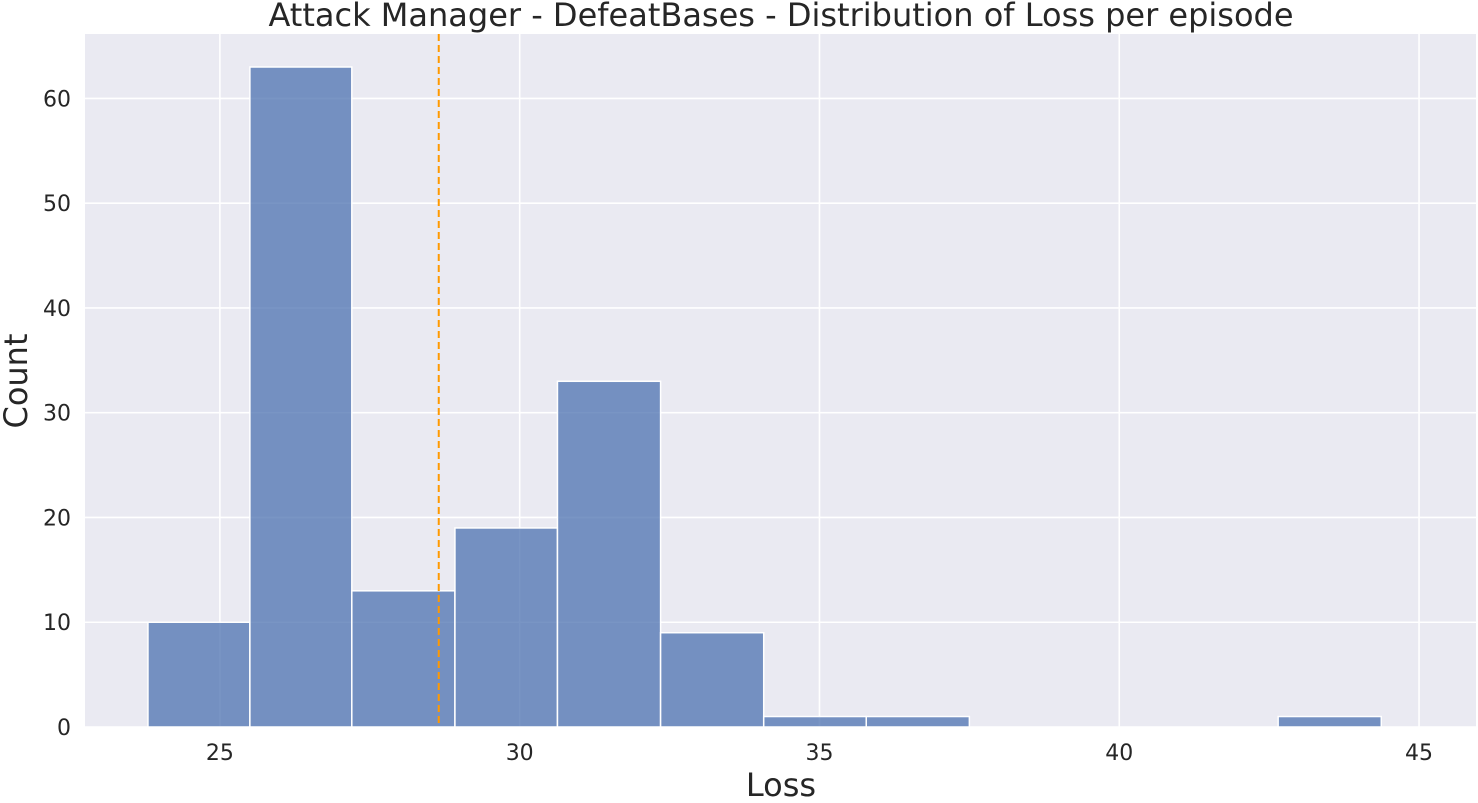  What do you see at coordinates (57, 518) in the screenshot?
I see `y-tick-label: 20` at bounding box center [57, 518].